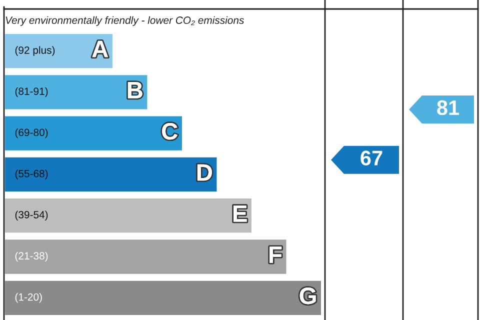  What do you see at coordinates (31, 215) in the screenshot?
I see `annotation: (39-54)` at bounding box center [31, 215].